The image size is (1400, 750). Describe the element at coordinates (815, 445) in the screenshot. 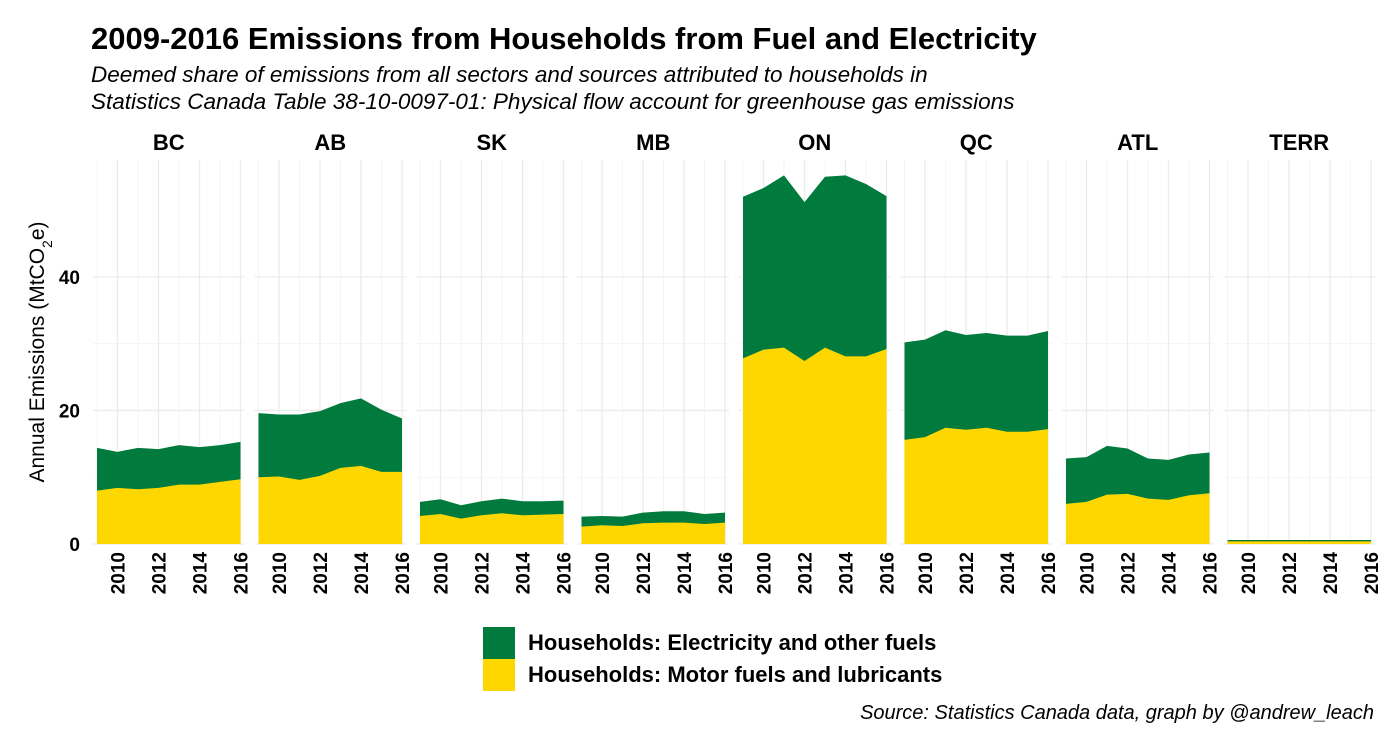

I see `area-motor-on` at that location.